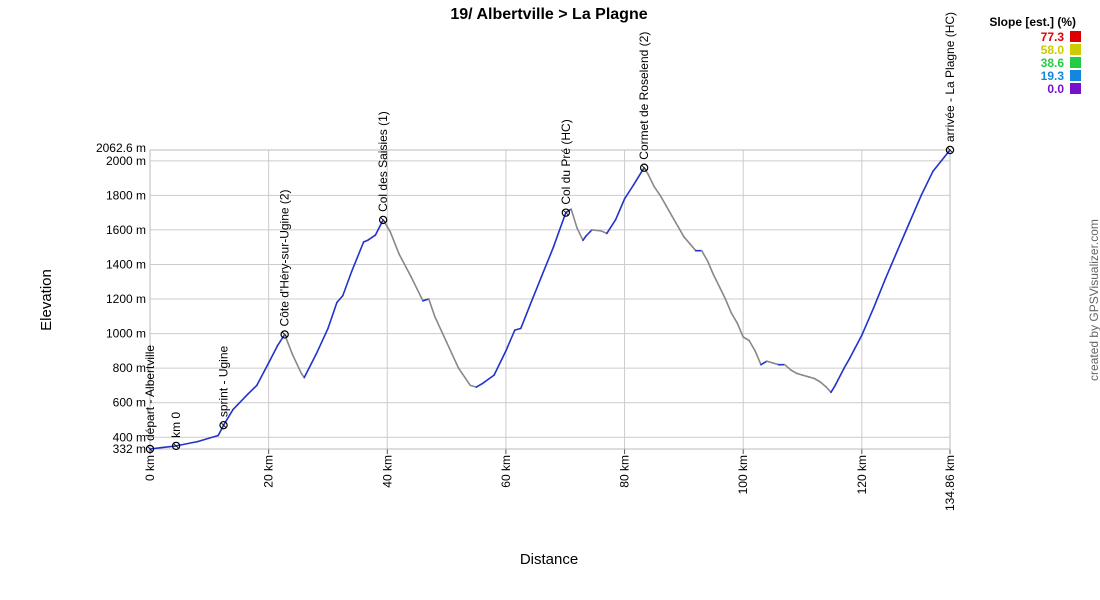 The height and width of the screenshot is (600, 1100). Describe the element at coordinates (548, 14) in the screenshot. I see `chart-title: 19/ Albertville > La Plagne` at that location.